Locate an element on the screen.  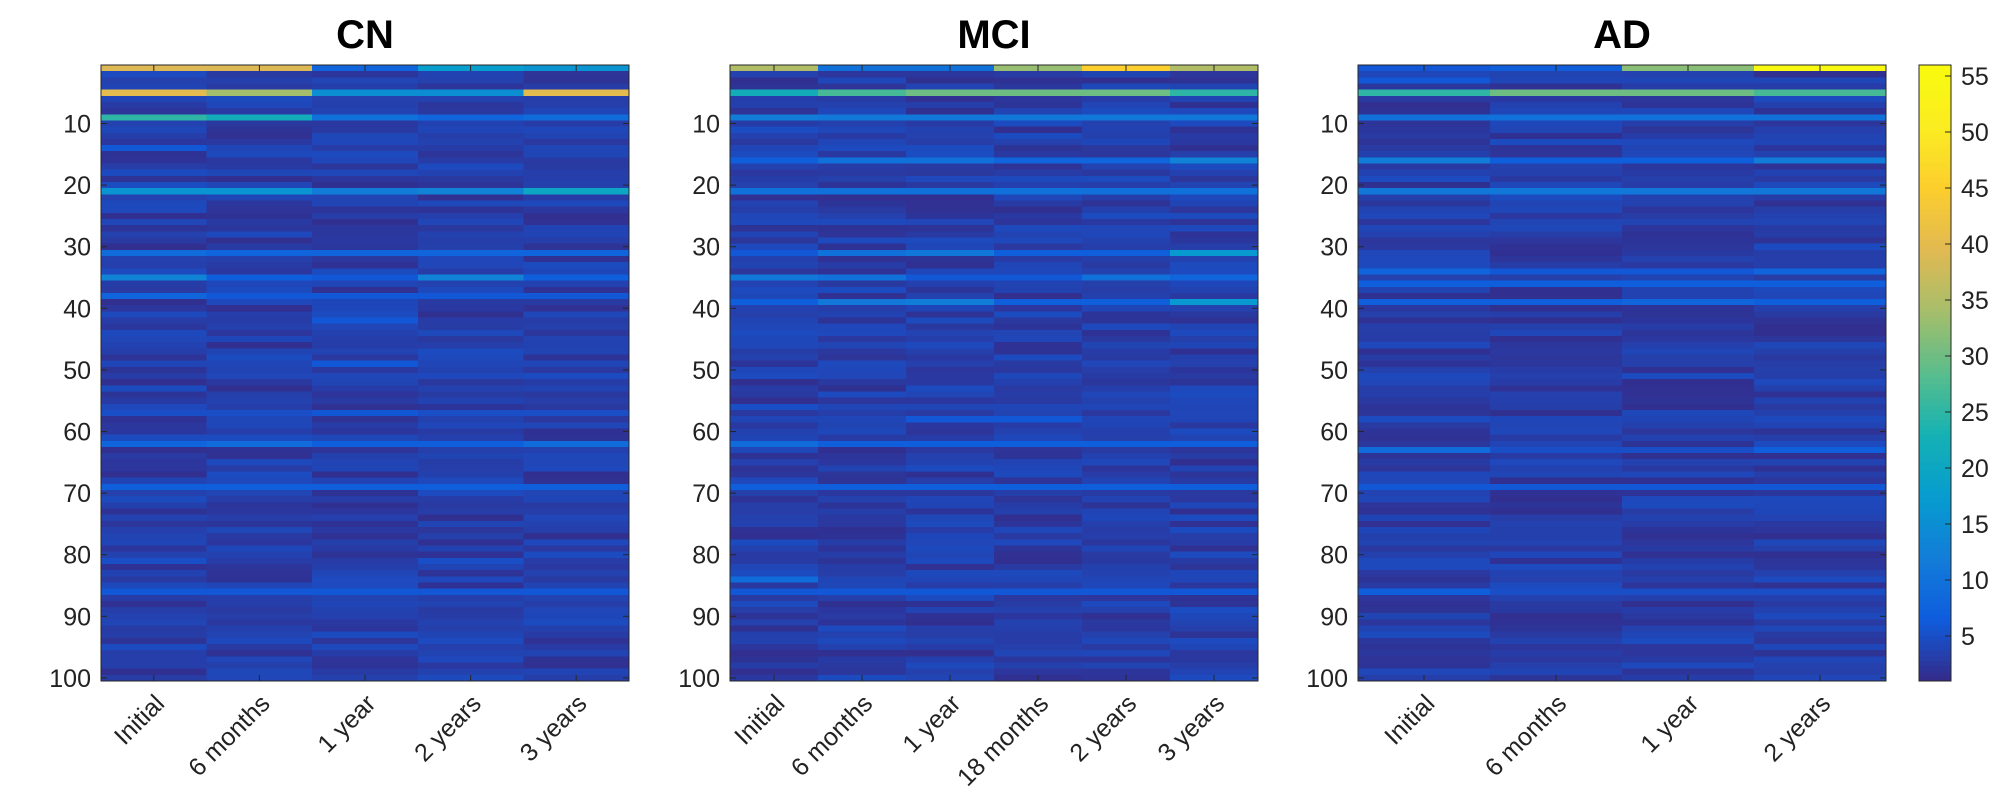
colorbar-tick-label: 5 is located at coordinates (1968, 637).